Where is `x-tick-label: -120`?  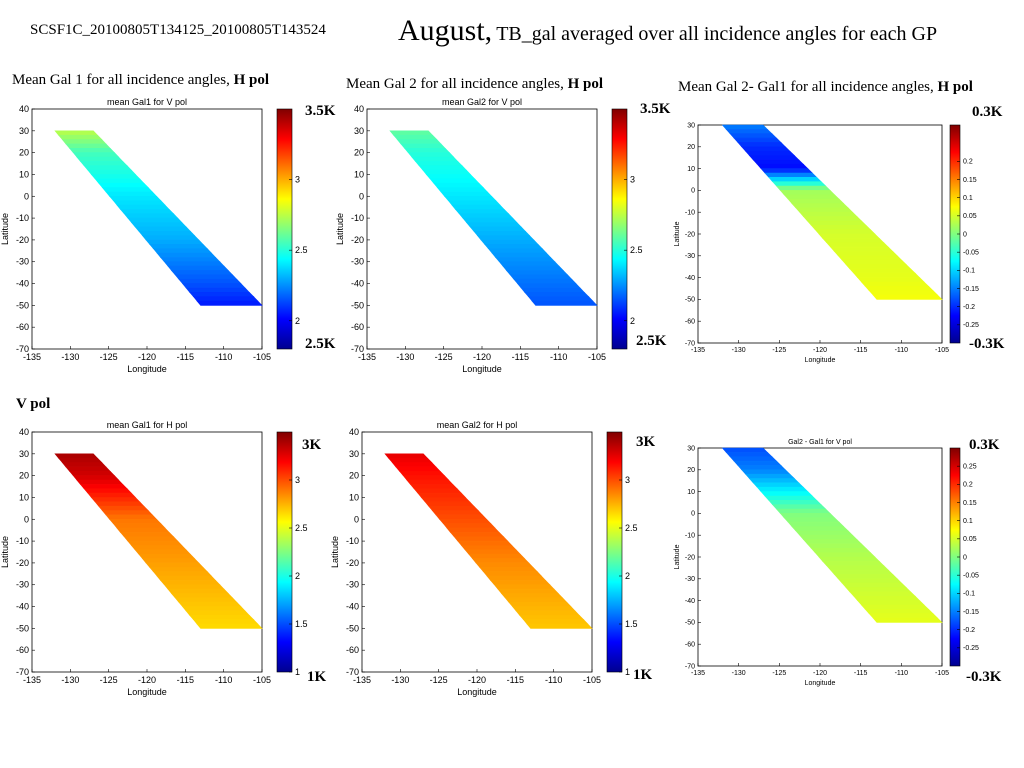
x-tick-label: -120 is located at coordinates (147, 357).